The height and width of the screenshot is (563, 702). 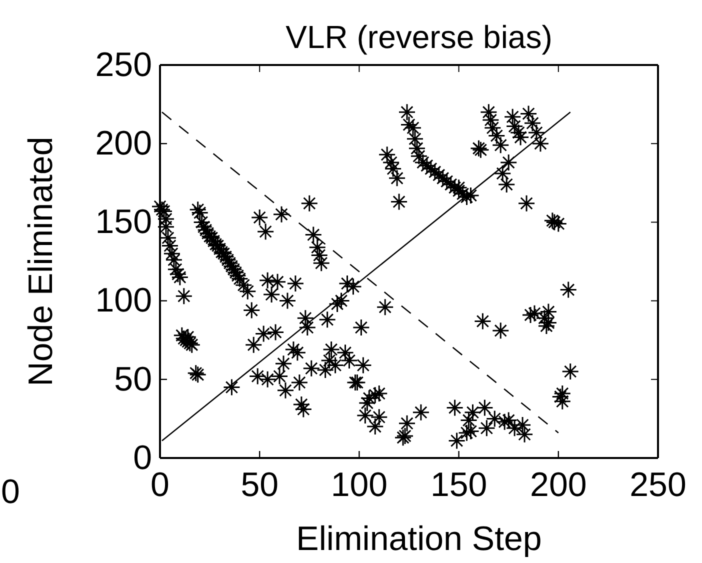 What do you see at coordinates (41, 261) in the screenshot?
I see `y-axis-title: Node Eliminated` at bounding box center [41, 261].